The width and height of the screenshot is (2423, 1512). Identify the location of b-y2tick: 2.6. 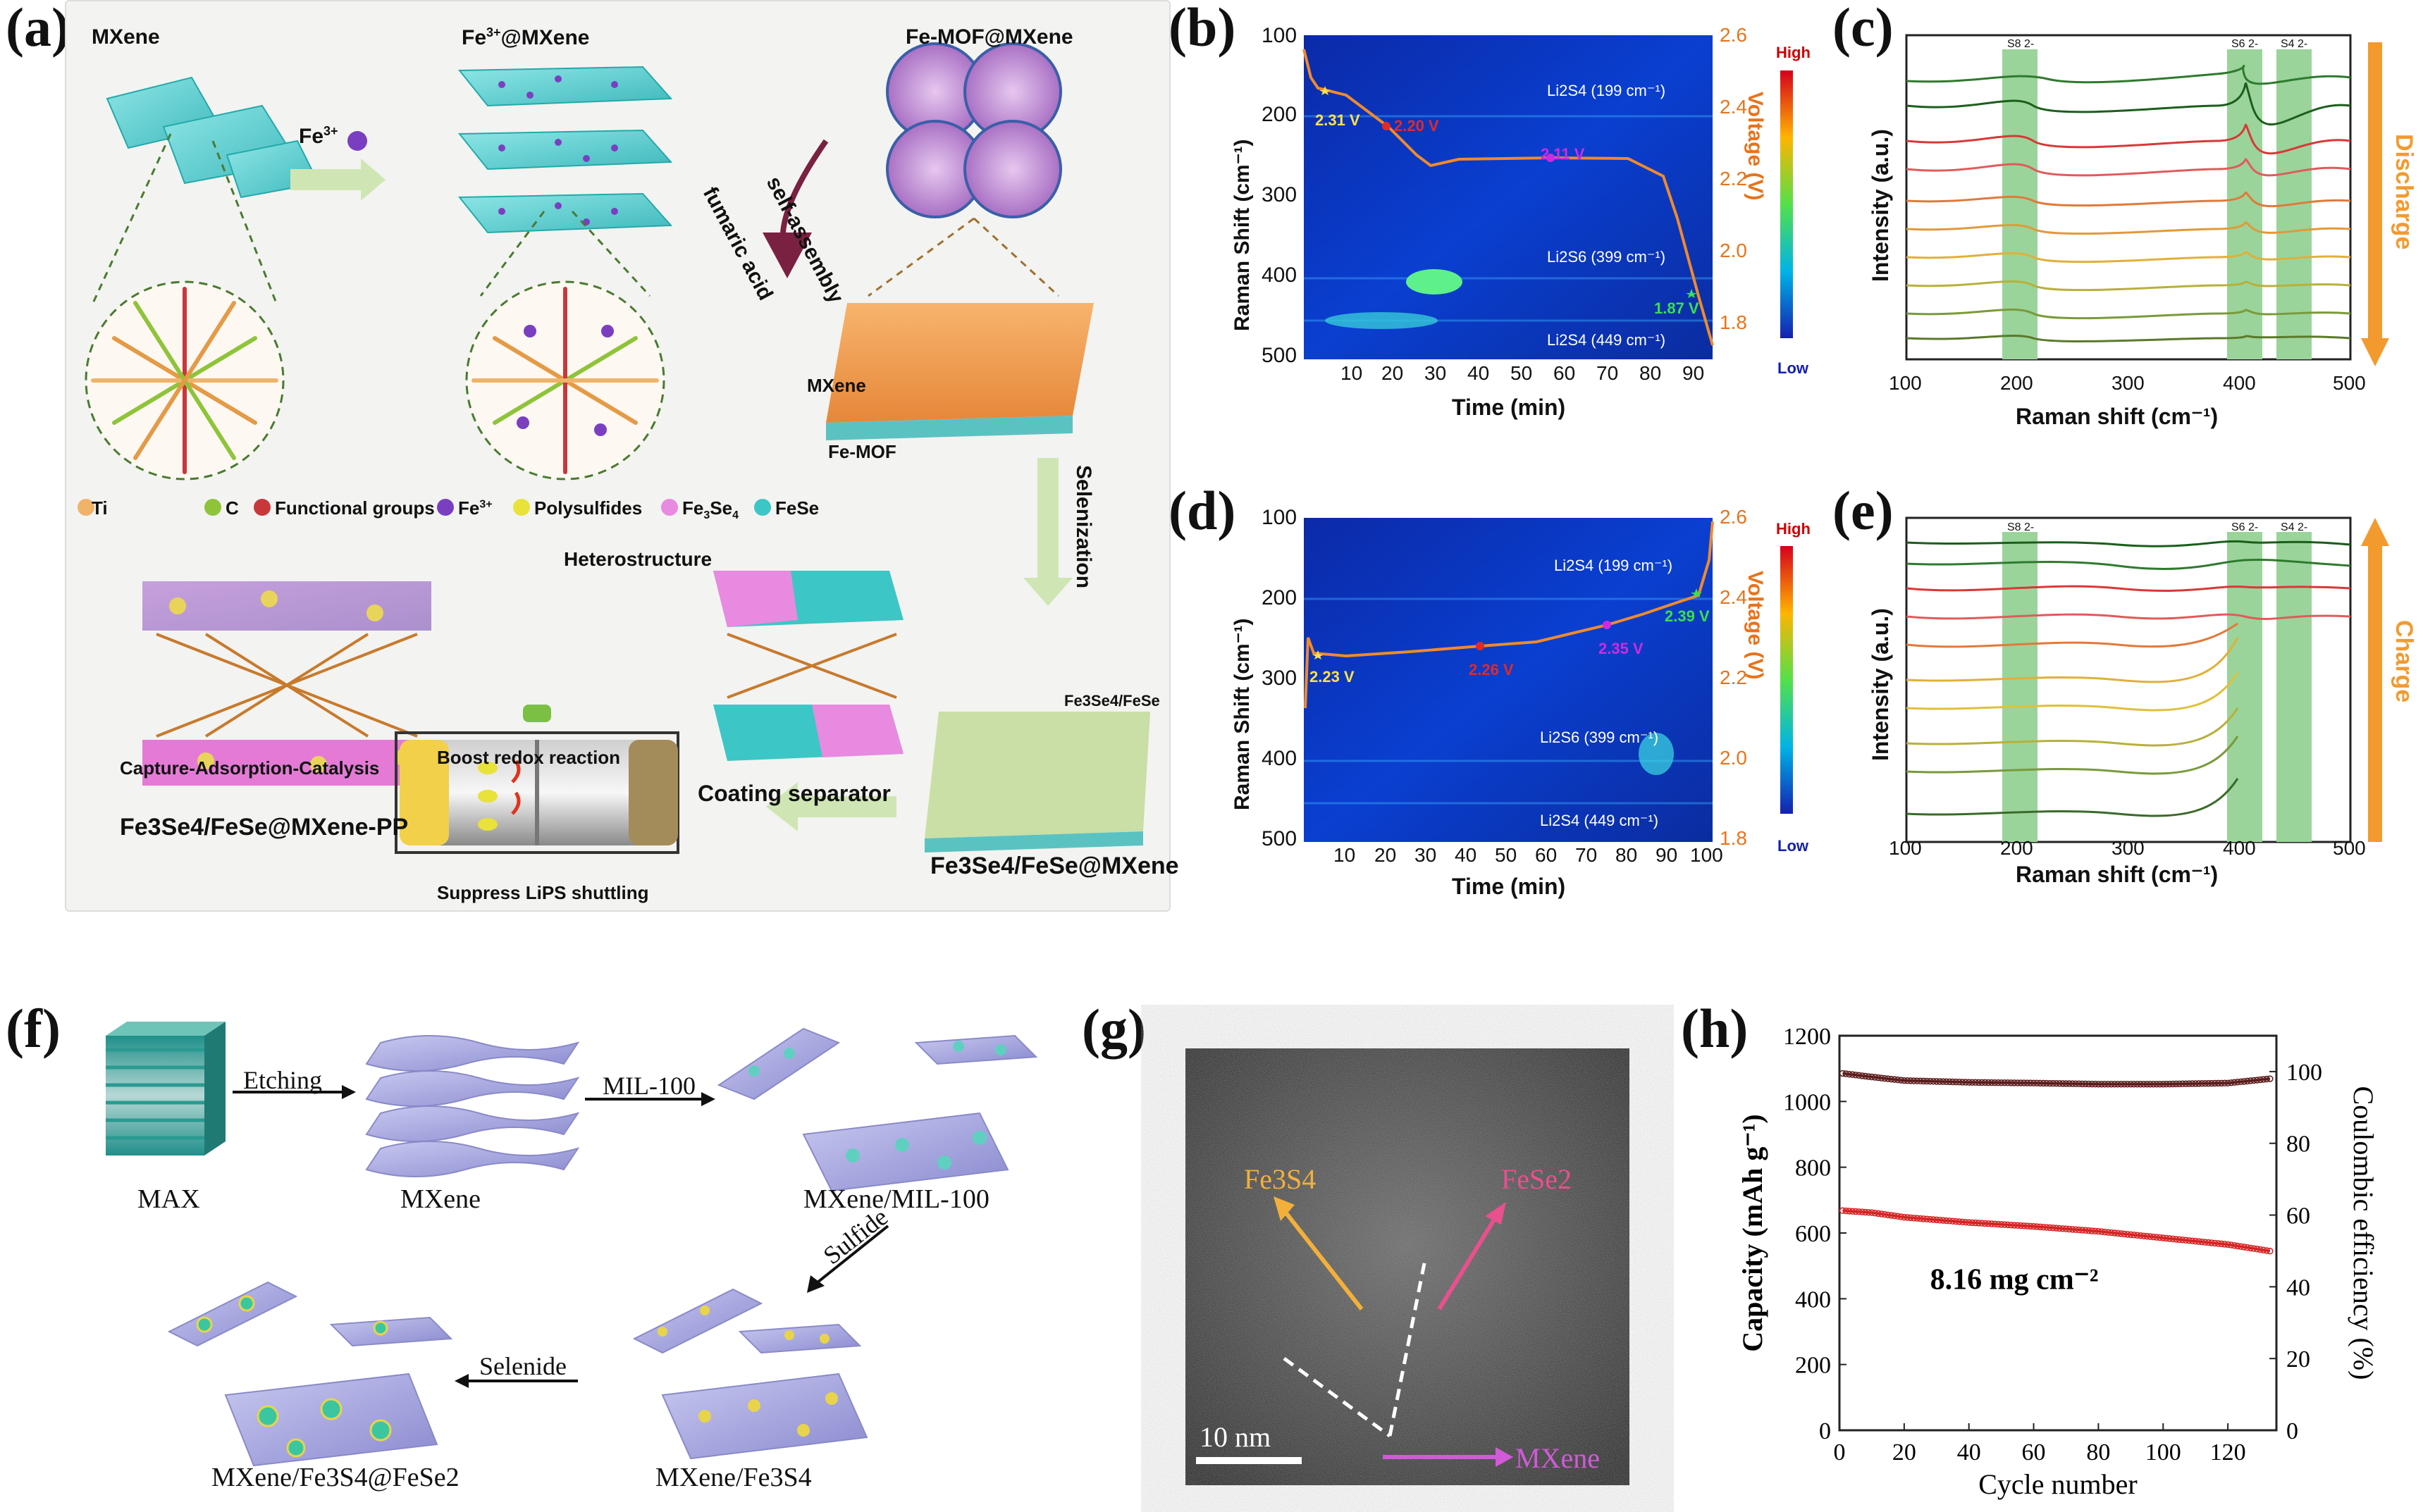
(1734, 35).